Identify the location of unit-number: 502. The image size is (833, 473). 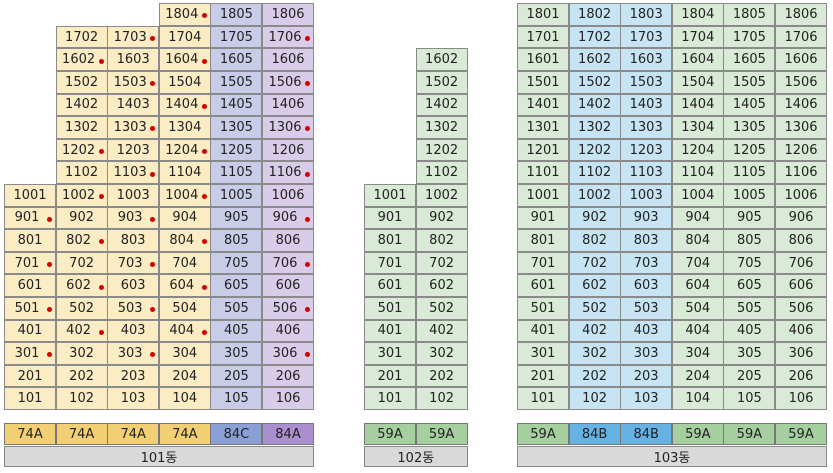
(81, 308).